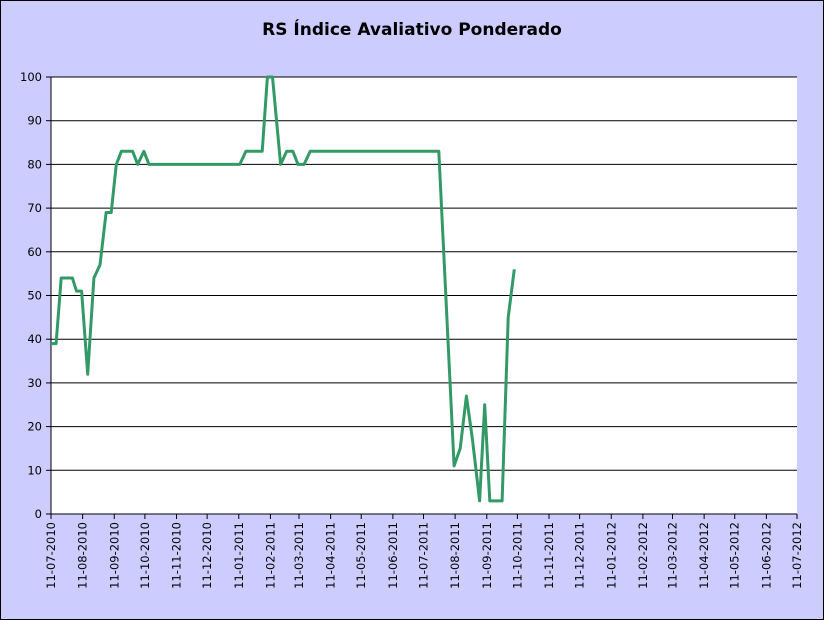  Describe the element at coordinates (83, 555) in the screenshot. I see `x-tick-label: 11-08-2010` at that location.